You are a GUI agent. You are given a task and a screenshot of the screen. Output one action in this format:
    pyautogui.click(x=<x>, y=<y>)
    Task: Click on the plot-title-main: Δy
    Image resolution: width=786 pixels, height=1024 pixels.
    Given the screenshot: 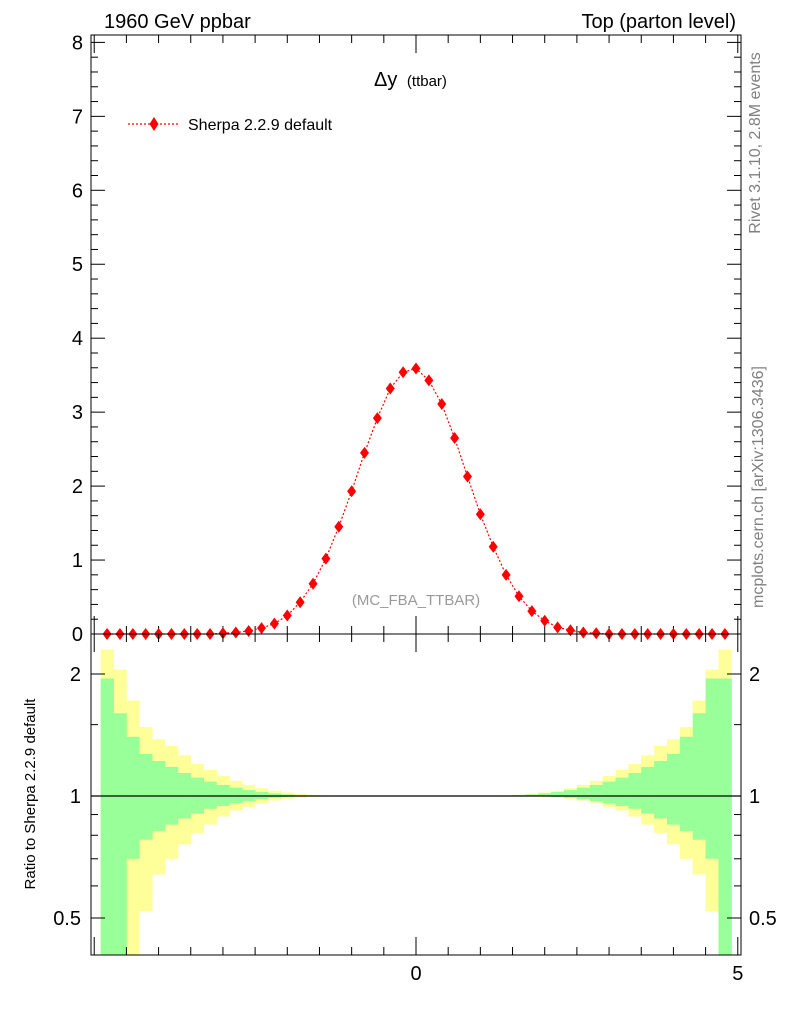 What is the action you would take?
    pyautogui.click(x=385, y=80)
    